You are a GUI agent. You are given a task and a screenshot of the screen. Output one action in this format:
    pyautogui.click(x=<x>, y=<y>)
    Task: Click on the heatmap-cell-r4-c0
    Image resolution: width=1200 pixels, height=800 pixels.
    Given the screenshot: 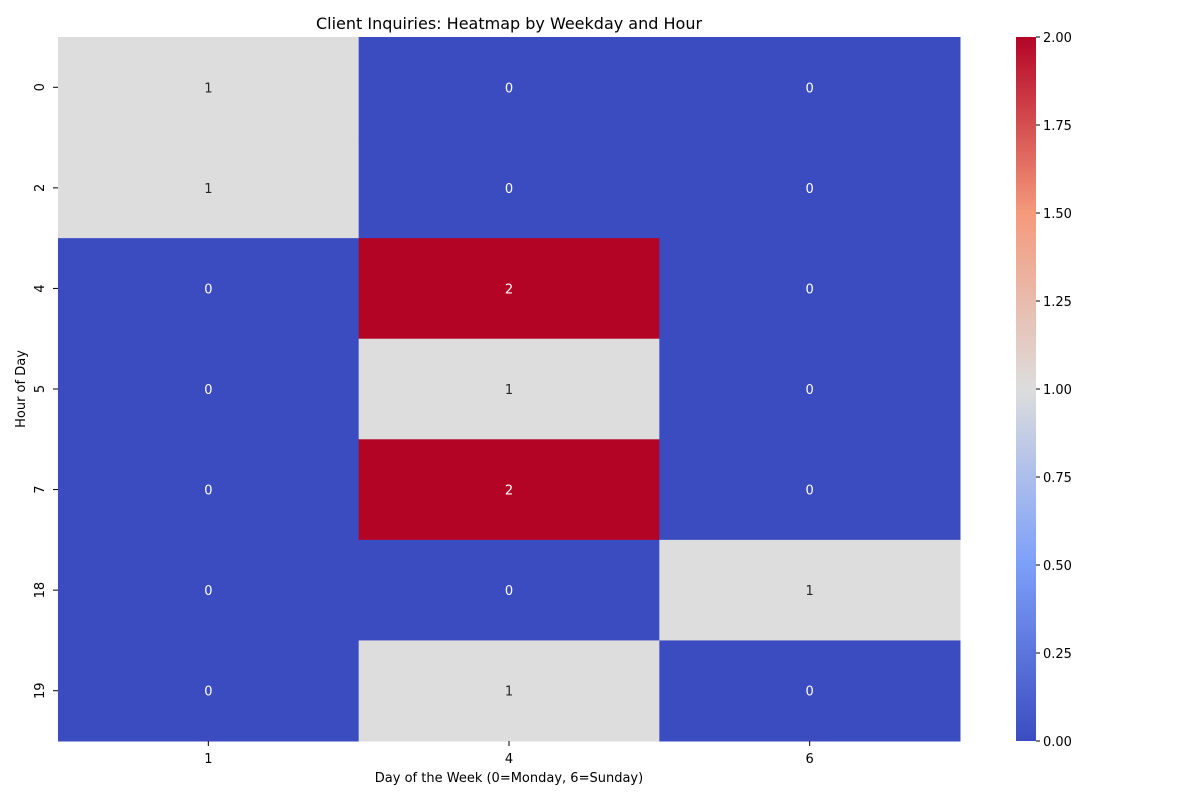 What is the action you would take?
    pyautogui.click(x=209, y=490)
    